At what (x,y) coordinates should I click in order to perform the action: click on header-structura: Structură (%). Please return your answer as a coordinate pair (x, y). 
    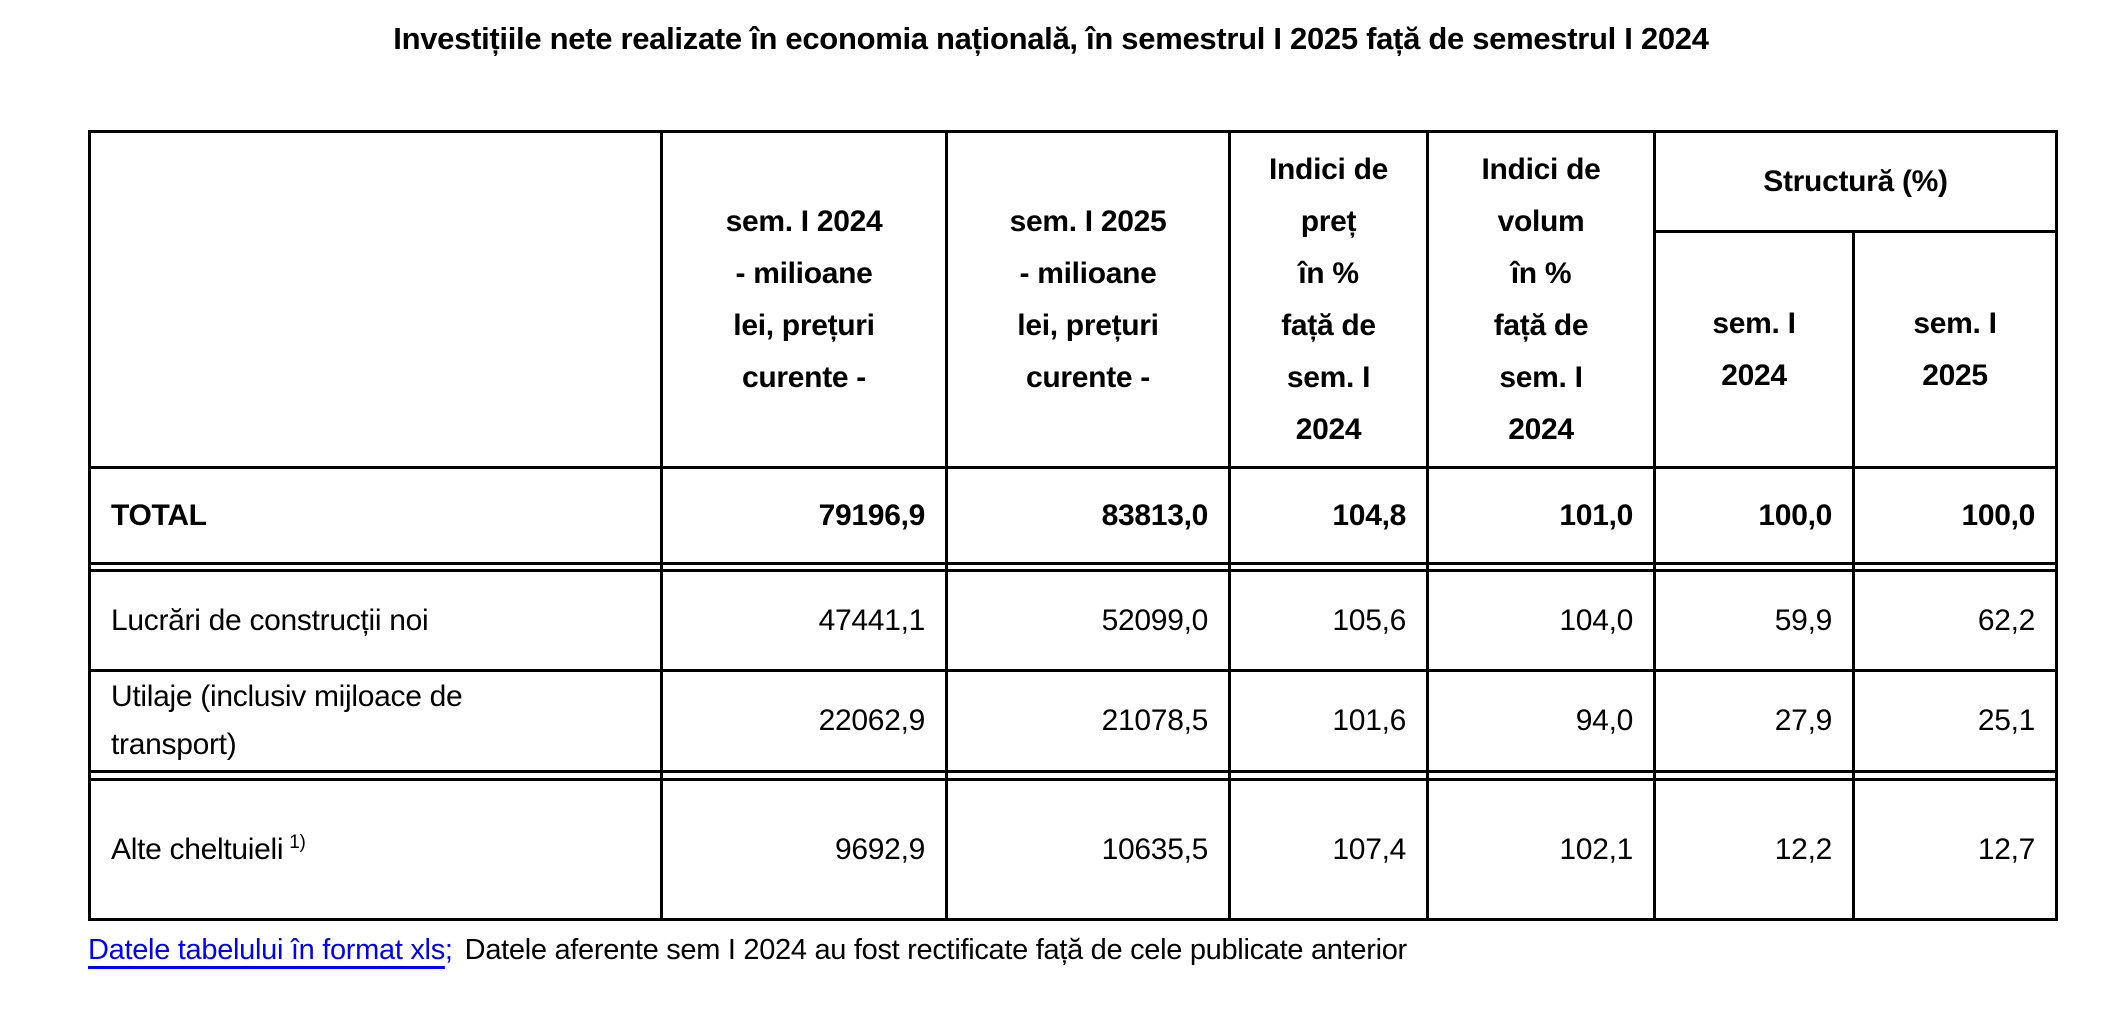
    Looking at the image, I should click on (1855, 181).